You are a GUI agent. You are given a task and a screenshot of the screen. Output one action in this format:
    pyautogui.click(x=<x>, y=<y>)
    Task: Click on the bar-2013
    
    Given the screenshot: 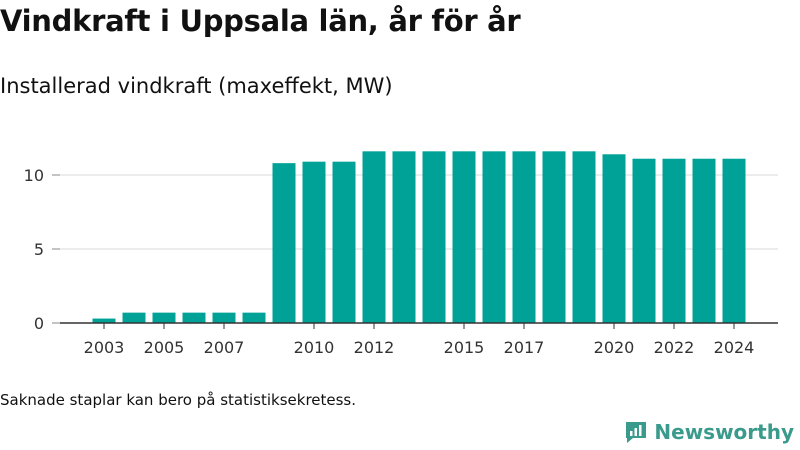 What is the action you would take?
    pyautogui.click(x=404, y=237)
    